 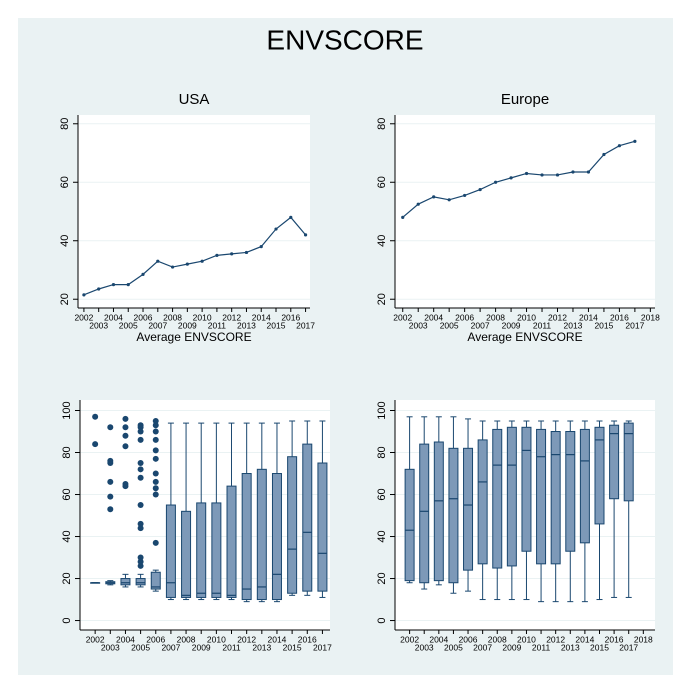 I want to click on y-tick-label: 40, so click(x=382, y=536).